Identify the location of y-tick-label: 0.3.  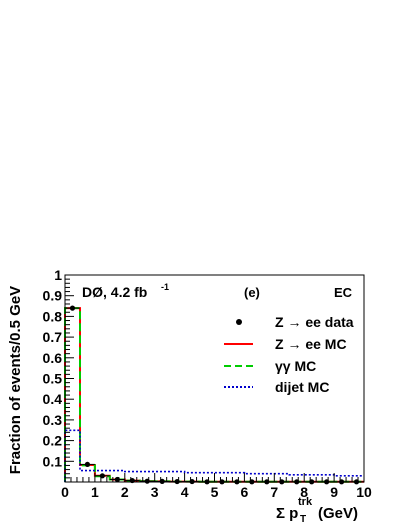
(53, 420).